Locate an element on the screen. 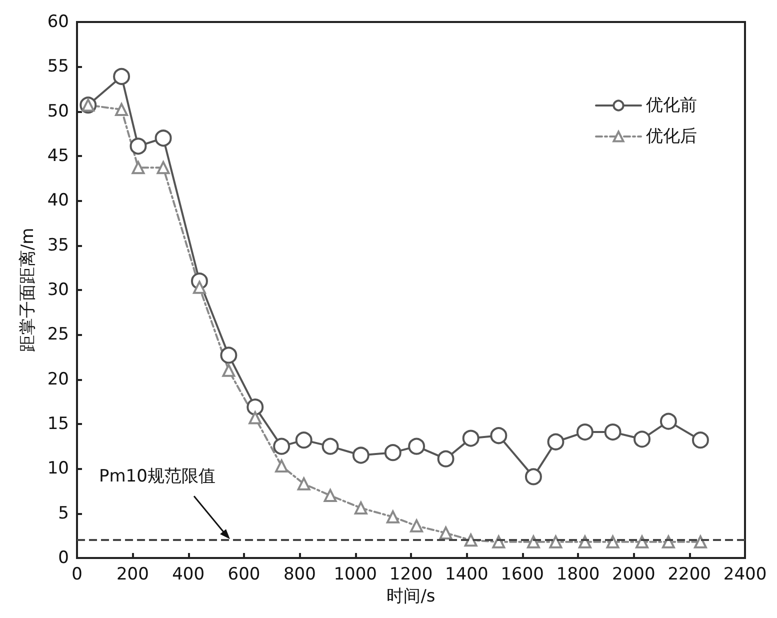 Image resolution: width=777 pixels, height=618 pixels. y-tick-label: 0 is located at coordinates (63, 558).